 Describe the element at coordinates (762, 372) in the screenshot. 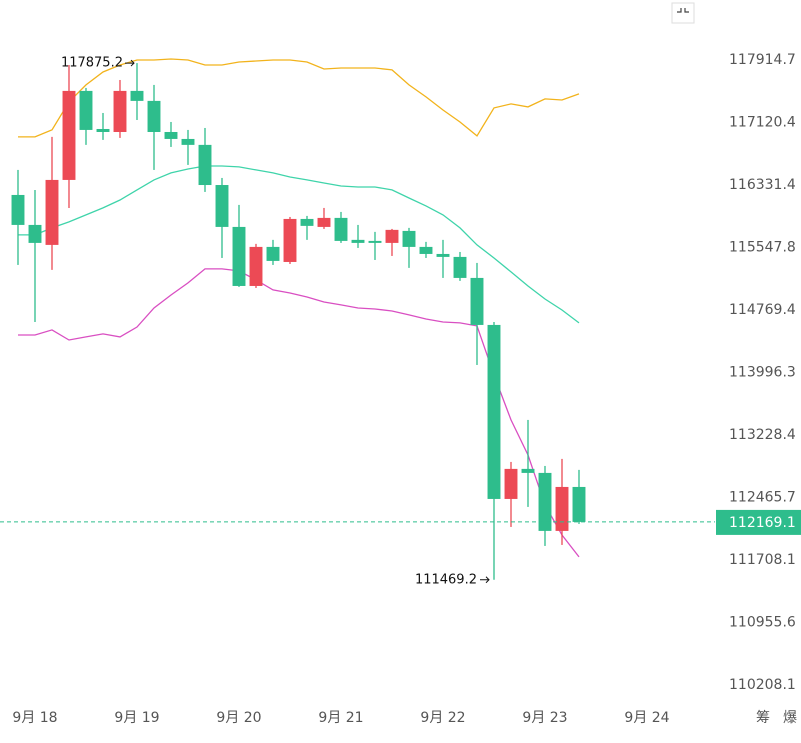

I see `y-tick-label: 113996.3` at that location.